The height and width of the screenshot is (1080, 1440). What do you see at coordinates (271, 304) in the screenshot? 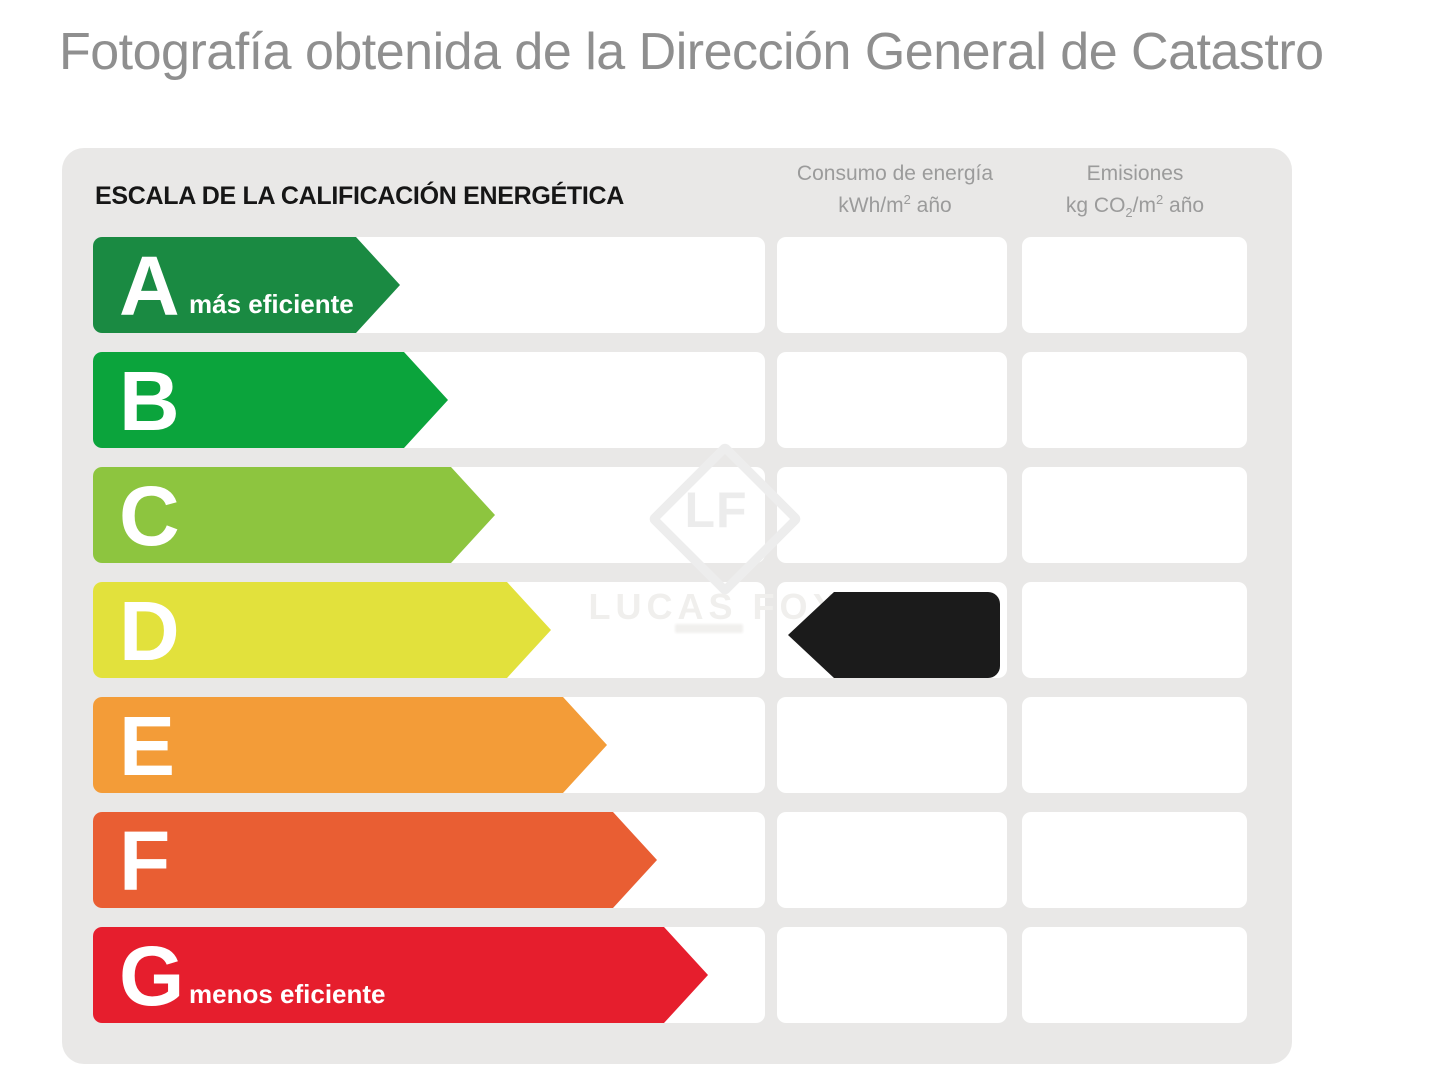
I see `rating-qualifier: más eficiente` at bounding box center [271, 304].